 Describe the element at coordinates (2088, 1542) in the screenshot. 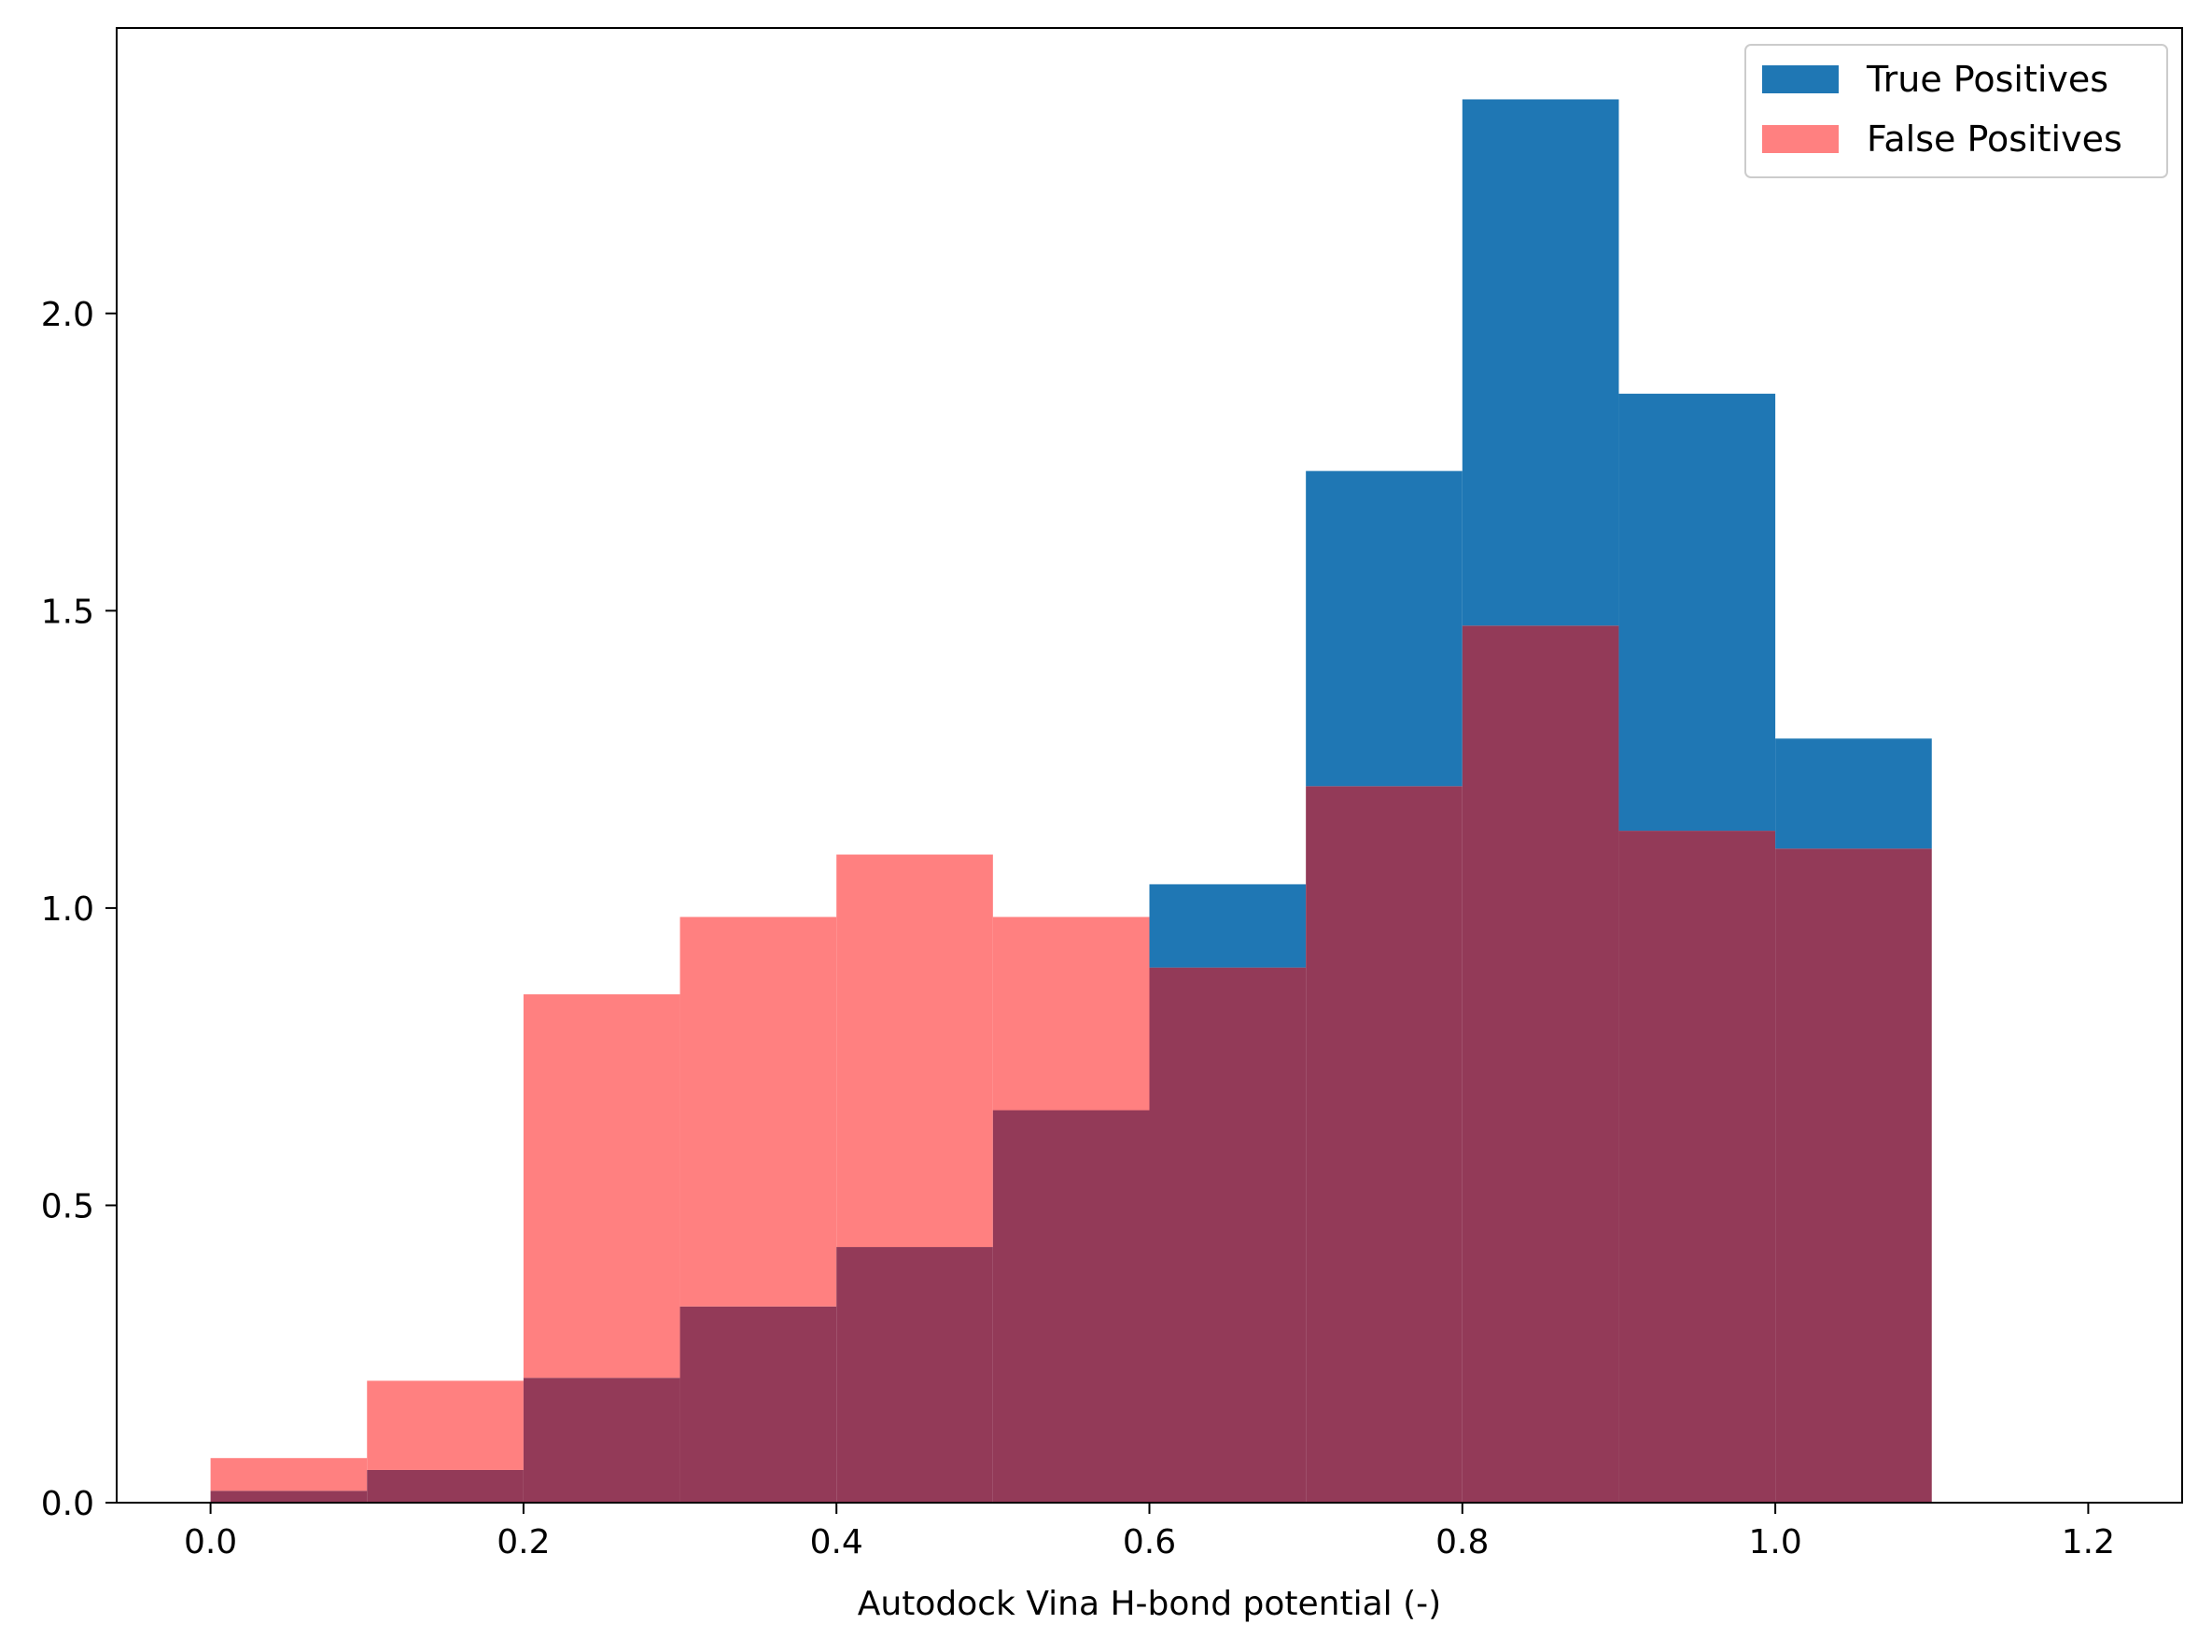

I see `x-tick-label: 1.2` at that location.